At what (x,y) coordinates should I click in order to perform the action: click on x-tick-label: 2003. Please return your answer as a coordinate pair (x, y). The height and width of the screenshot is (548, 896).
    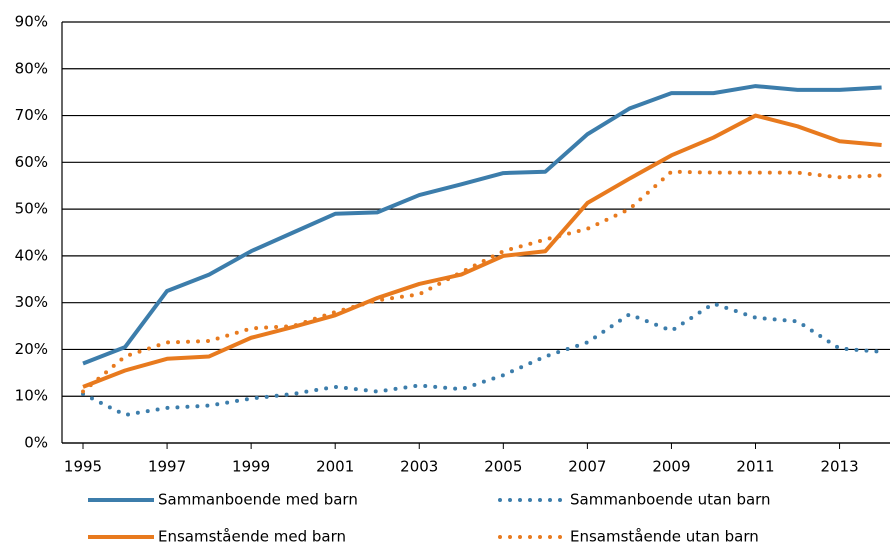
    Looking at the image, I should click on (419, 467).